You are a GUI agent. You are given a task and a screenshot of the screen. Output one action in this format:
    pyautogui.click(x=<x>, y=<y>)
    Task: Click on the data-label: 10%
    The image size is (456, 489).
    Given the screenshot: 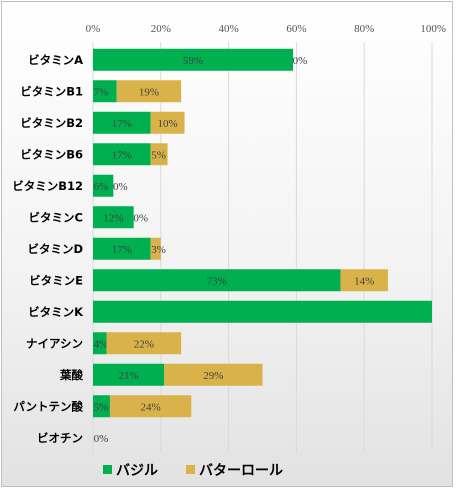 What is the action you would take?
    pyautogui.click(x=167, y=124)
    